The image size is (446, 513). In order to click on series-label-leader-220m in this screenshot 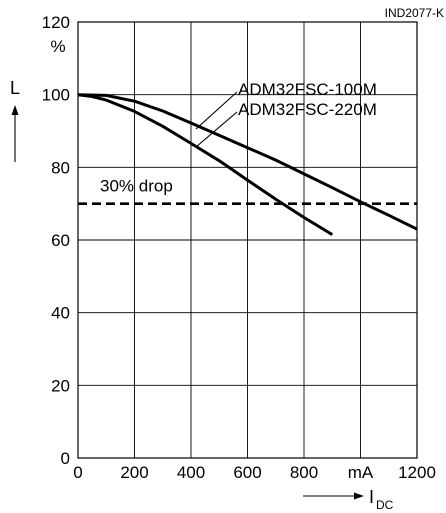, I will do `click(216, 129)`.